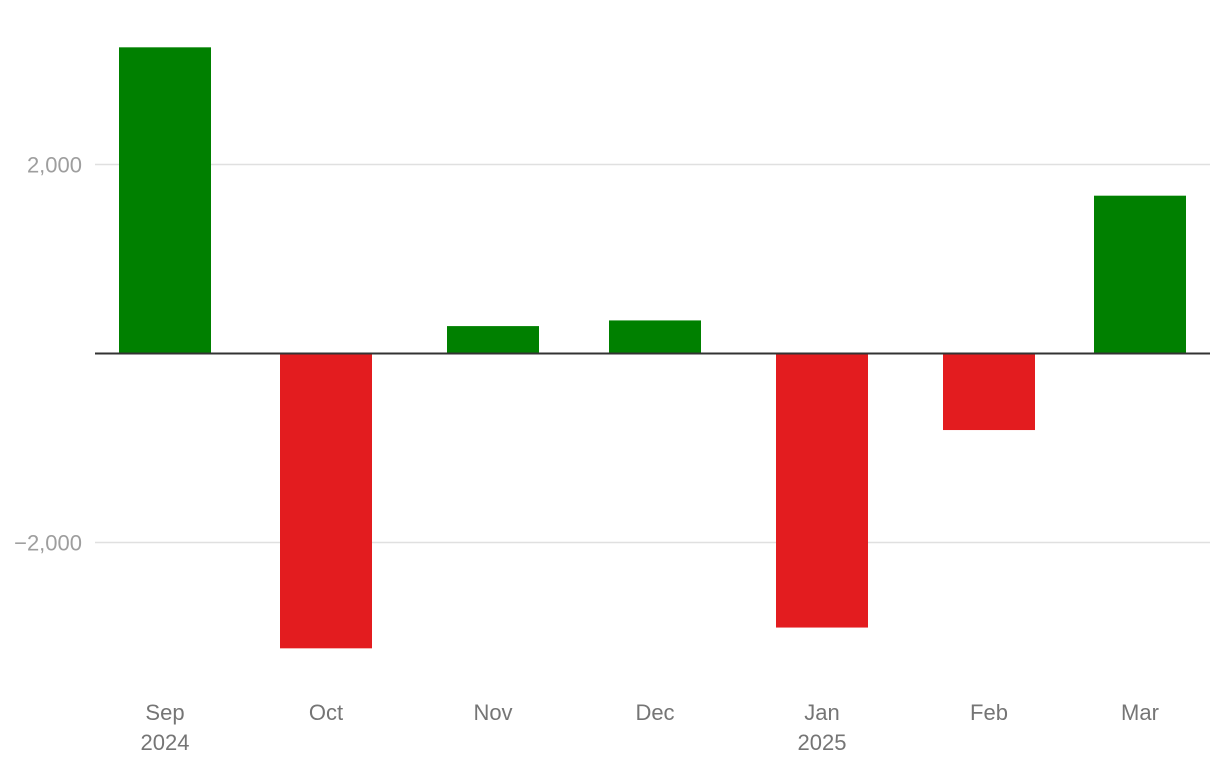 The image size is (1220, 772). Describe the element at coordinates (48, 354) in the screenshot. I see `y-axis-ticks: 2,000 −2,000` at that location.